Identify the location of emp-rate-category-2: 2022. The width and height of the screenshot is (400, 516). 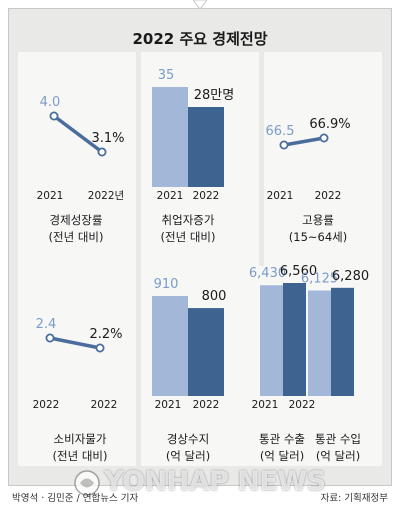
(328, 196).